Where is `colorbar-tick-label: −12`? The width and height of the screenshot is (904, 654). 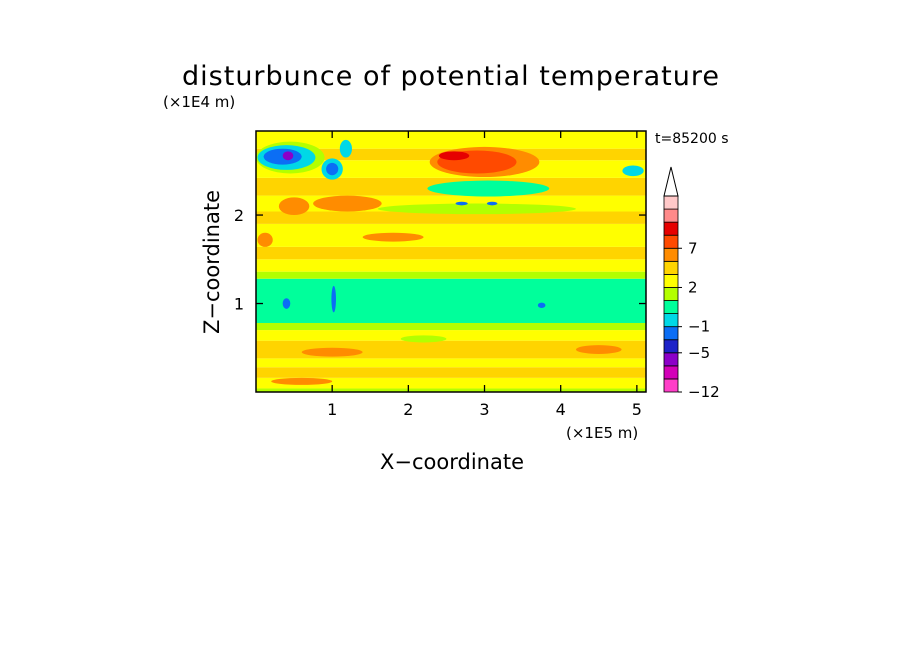 colorbar-tick-label: −12 is located at coordinates (704, 392).